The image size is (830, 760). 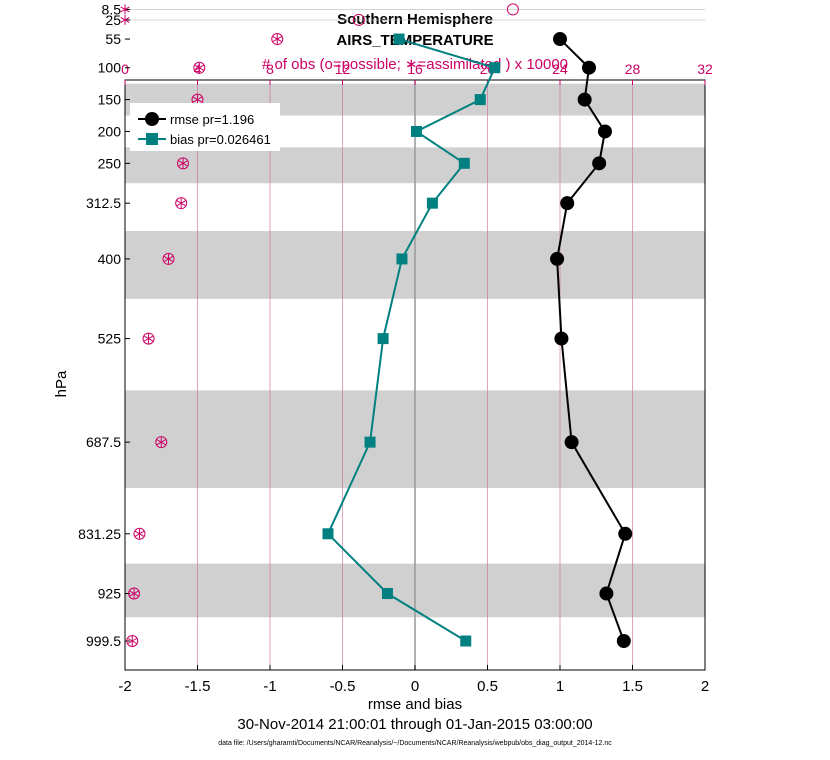 I want to click on bottom-tick-label: 0.5, so click(x=487, y=686).